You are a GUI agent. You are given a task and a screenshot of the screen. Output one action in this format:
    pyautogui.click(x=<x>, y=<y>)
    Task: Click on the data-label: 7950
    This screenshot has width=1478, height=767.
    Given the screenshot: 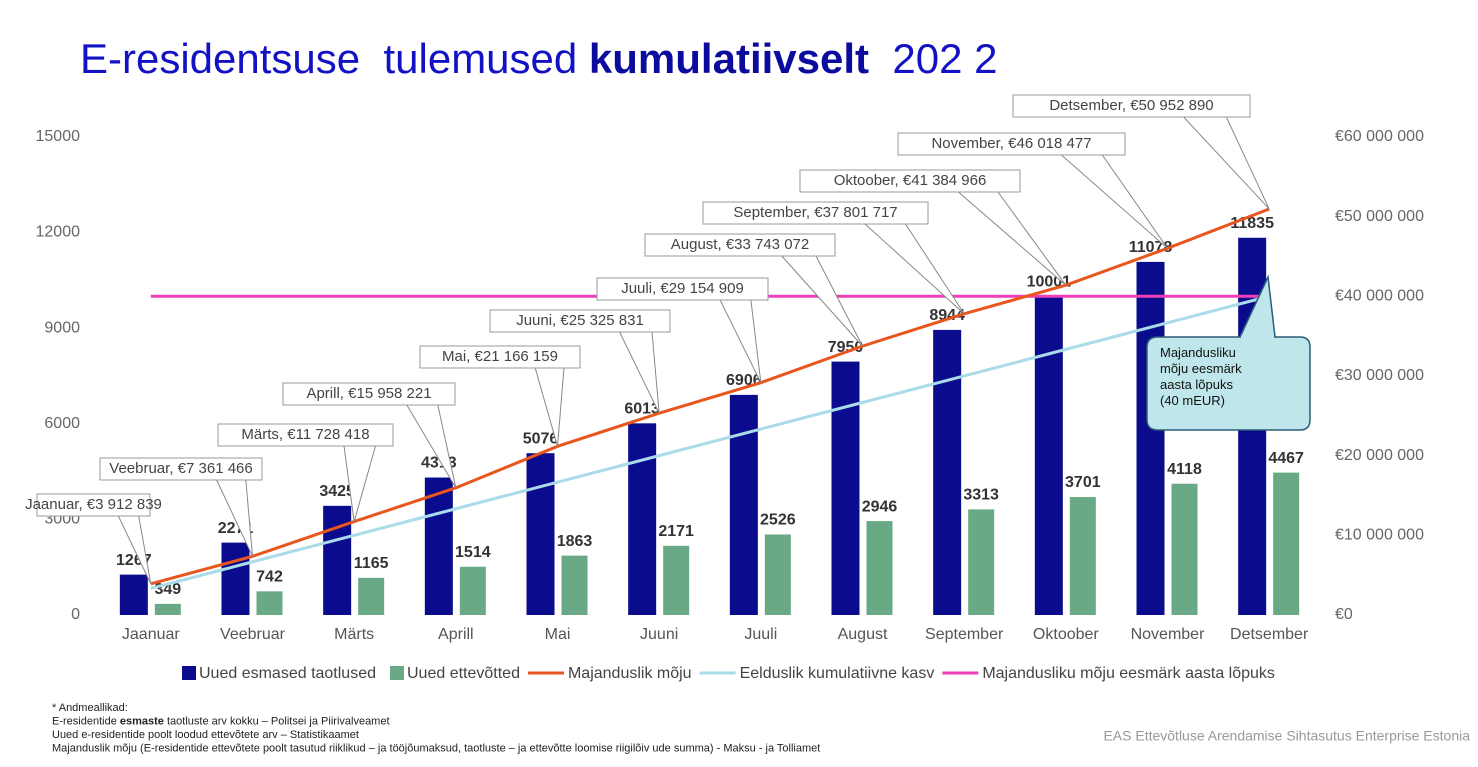 What is the action you would take?
    pyautogui.click(x=846, y=347)
    